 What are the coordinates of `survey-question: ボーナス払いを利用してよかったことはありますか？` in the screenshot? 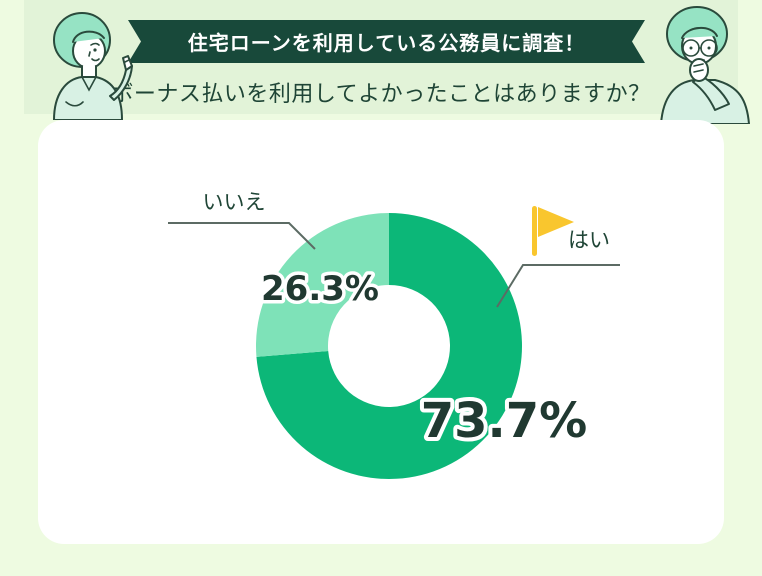 It's located at (381, 94).